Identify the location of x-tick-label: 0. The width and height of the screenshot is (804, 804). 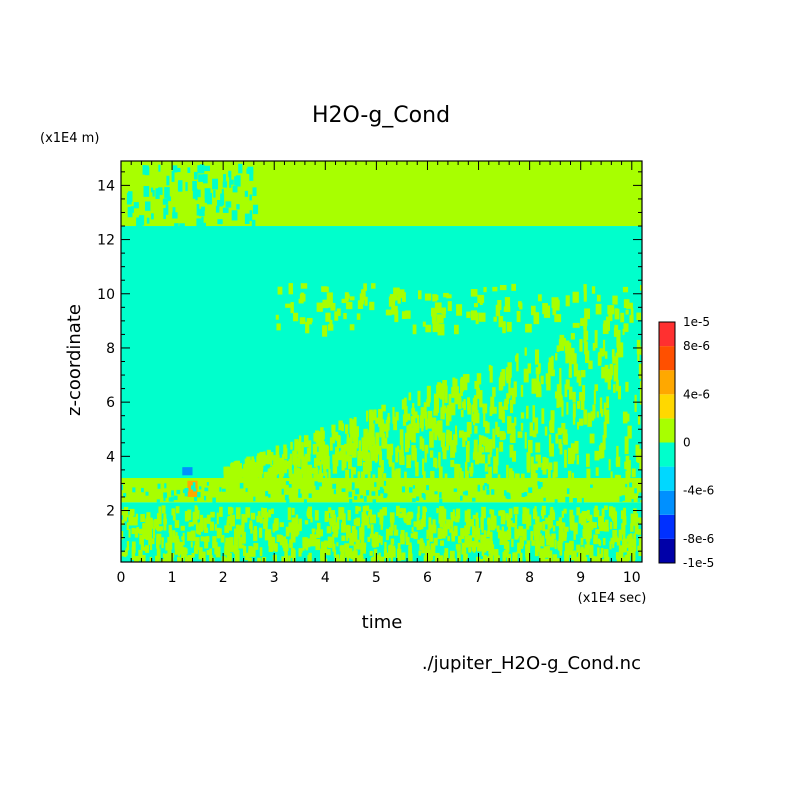
(121, 578).